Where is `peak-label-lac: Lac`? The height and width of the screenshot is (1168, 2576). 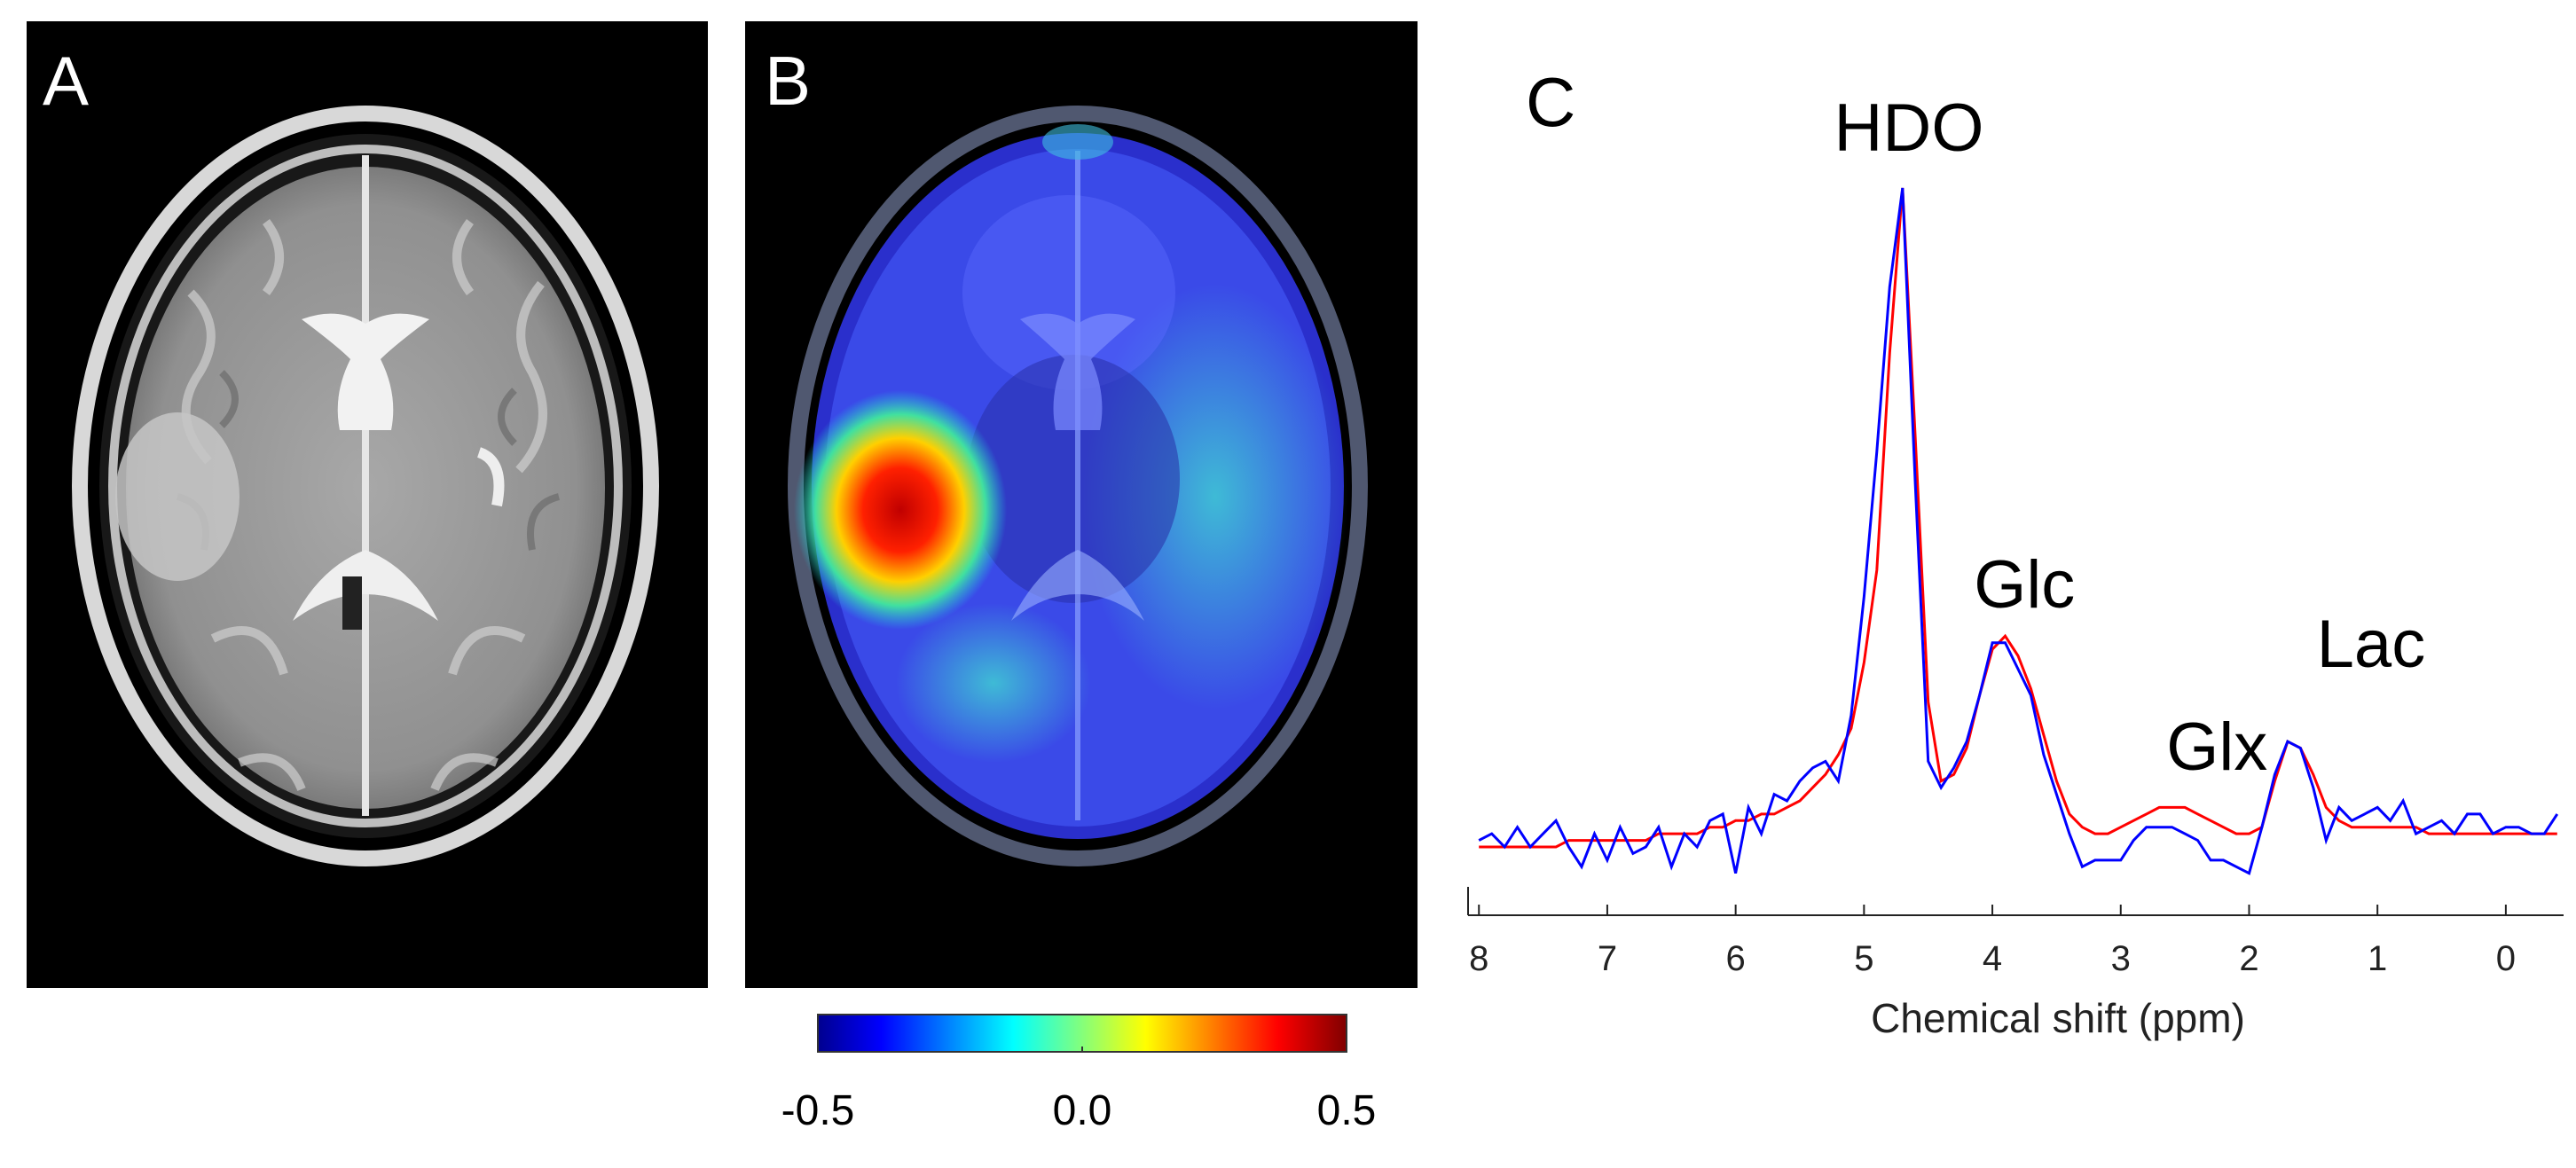 peak-label-lac: Lac is located at coordinates (2371, 644).